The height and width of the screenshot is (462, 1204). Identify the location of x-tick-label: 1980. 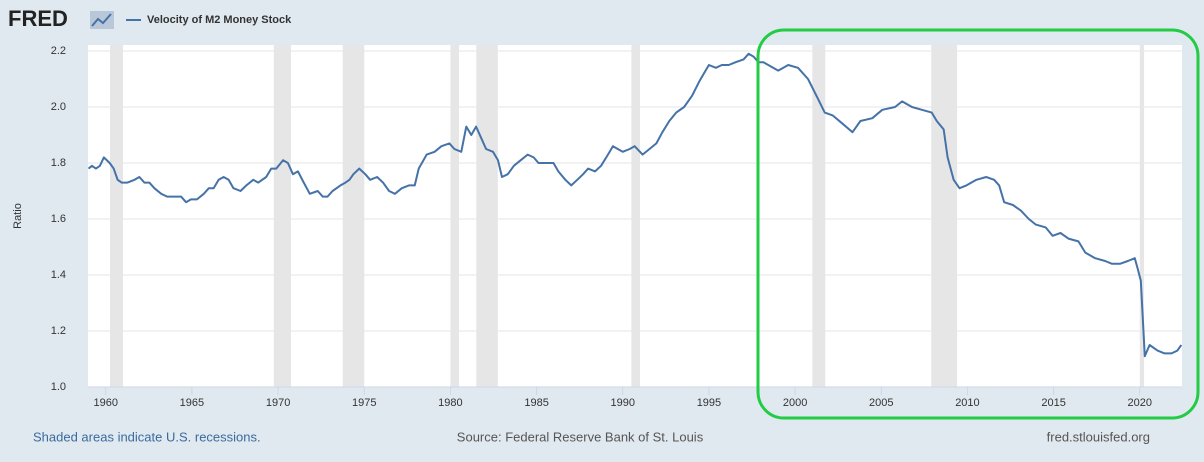
(450, 403).